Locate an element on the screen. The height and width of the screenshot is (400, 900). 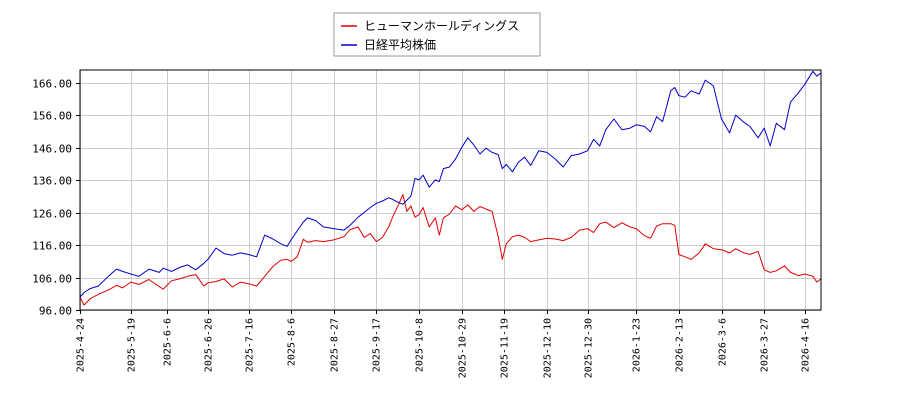
y-tick-label: 156.00 is located at coordinates (52, 116).